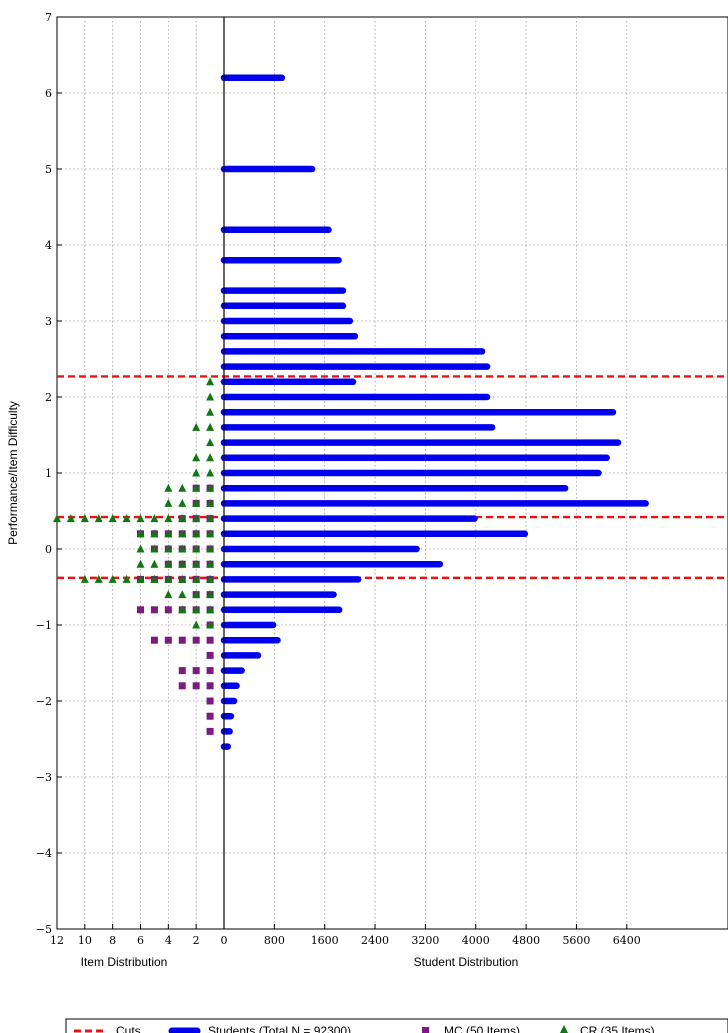 This screenshot has height=1033, width=728. Describe the element at coordinates (44, 929) in the screenshot. I see `y-tick-label: −5` at that location.